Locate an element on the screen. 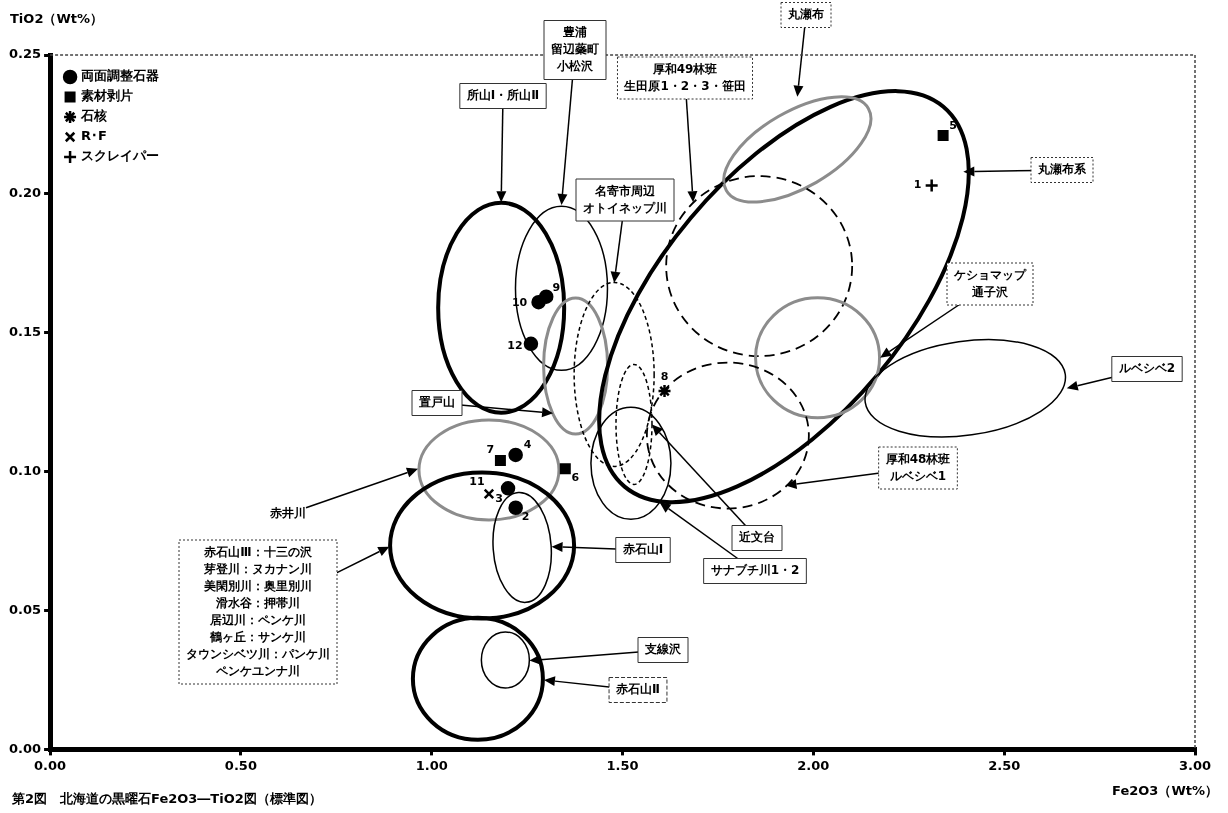 The width and height of the screenshot is (1228, 813). annotation: 置戸山 is located at coordinates (436, 402).